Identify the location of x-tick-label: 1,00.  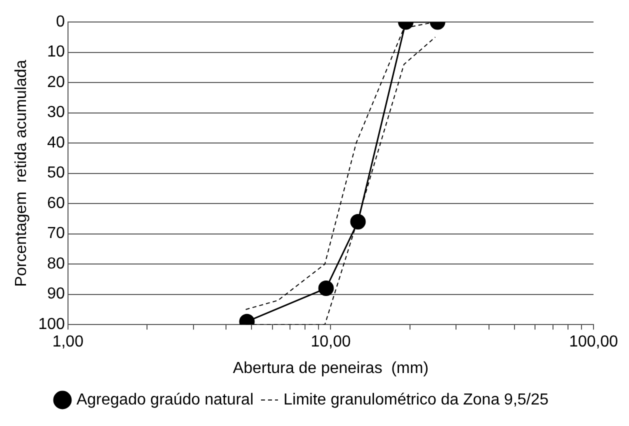
(68, 342).